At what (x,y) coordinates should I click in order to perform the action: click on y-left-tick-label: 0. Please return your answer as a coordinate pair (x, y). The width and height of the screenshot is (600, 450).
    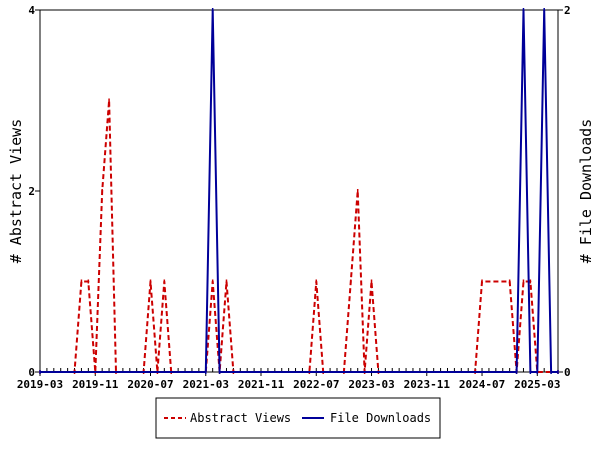
    Looking at the image, I should click on (31, 372).